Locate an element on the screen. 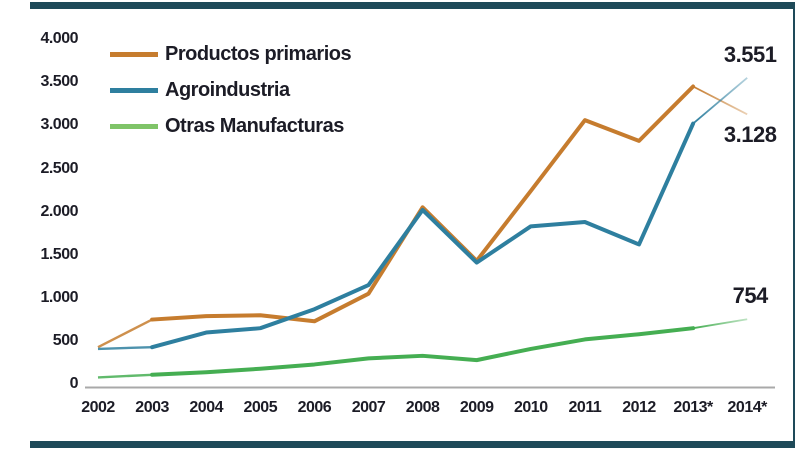 This screenshot has width=800, height=449. x-axis-label: 2007 is located at coordinates (368, 407).